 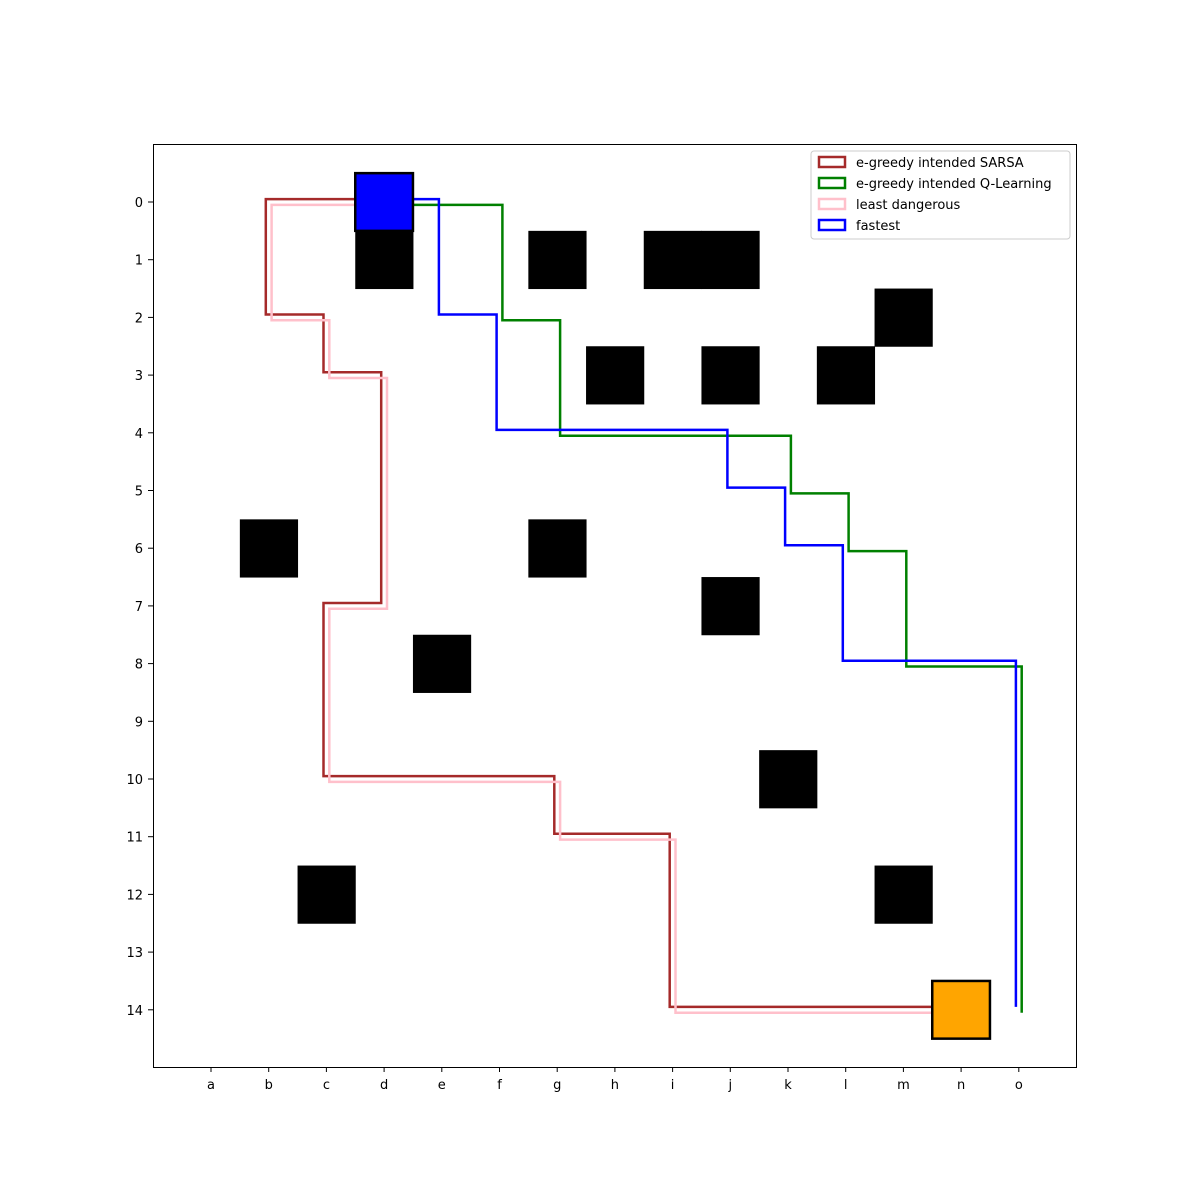 I want to click on y-tick-label: 14, so click(x=134, y=1011).